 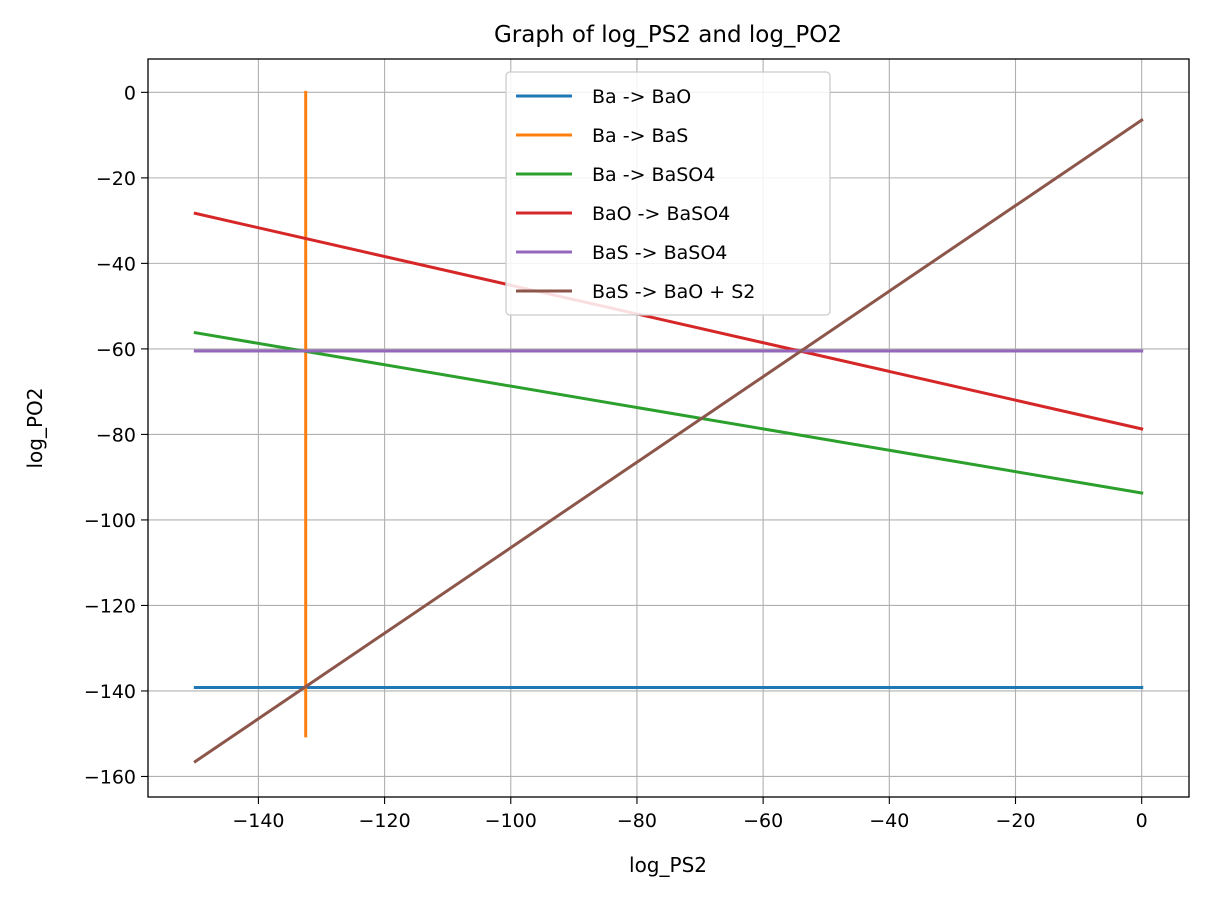 What do you see at coordinates (384, 821) in the screenshot?
I see `x-tick-label: −120` at bounding box center [384, 821].